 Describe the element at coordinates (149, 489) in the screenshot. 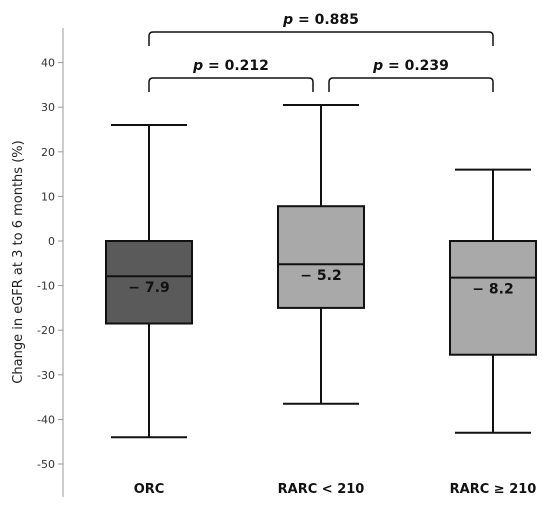

I see `category-label: ORC` at that location.